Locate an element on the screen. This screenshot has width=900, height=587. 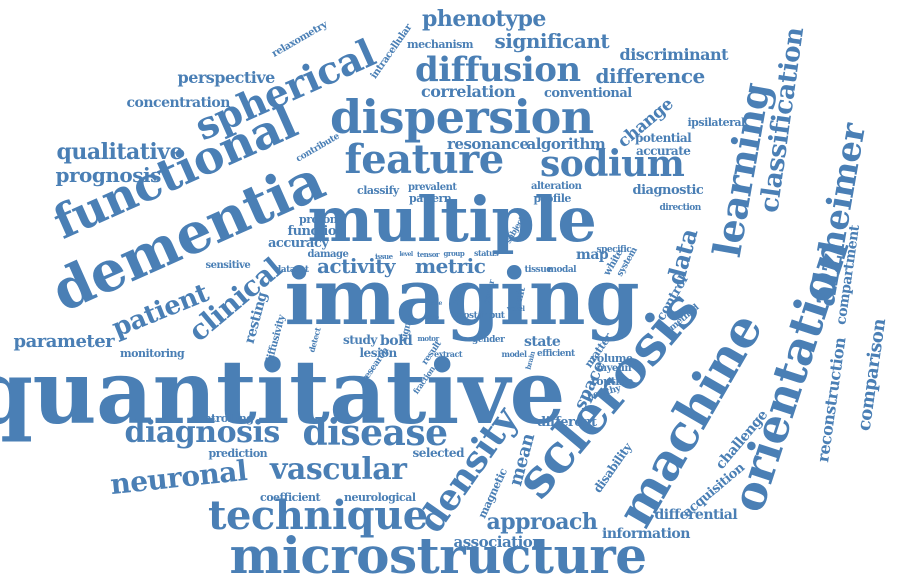
cloud-word: diagnostic is located at coordinates (668, 190).